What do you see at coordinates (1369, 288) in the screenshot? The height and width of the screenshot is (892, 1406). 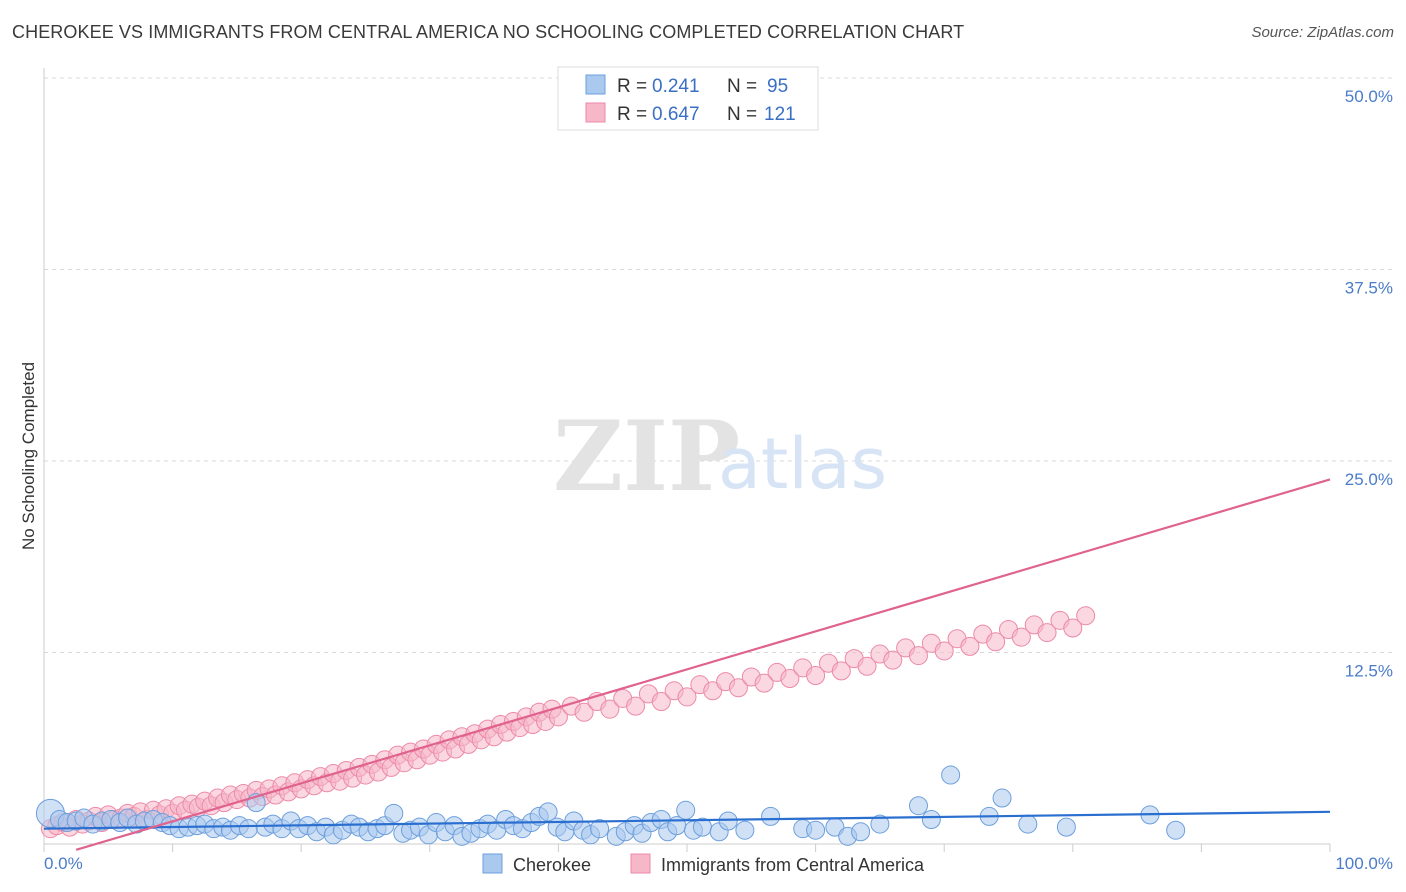 I see `y-tick-label-2: 37.5%` at bounding box center [1369, 288].